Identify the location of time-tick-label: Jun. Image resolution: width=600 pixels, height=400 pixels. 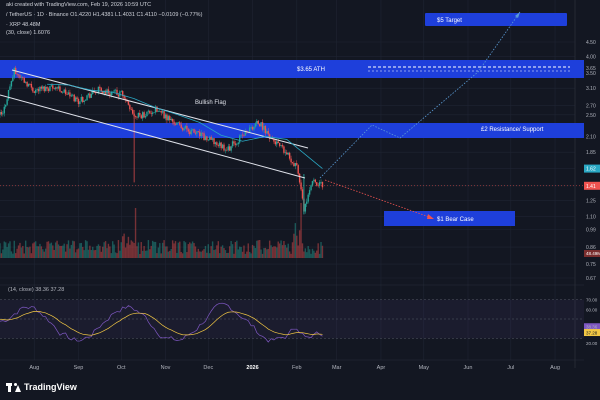
(468, 368).